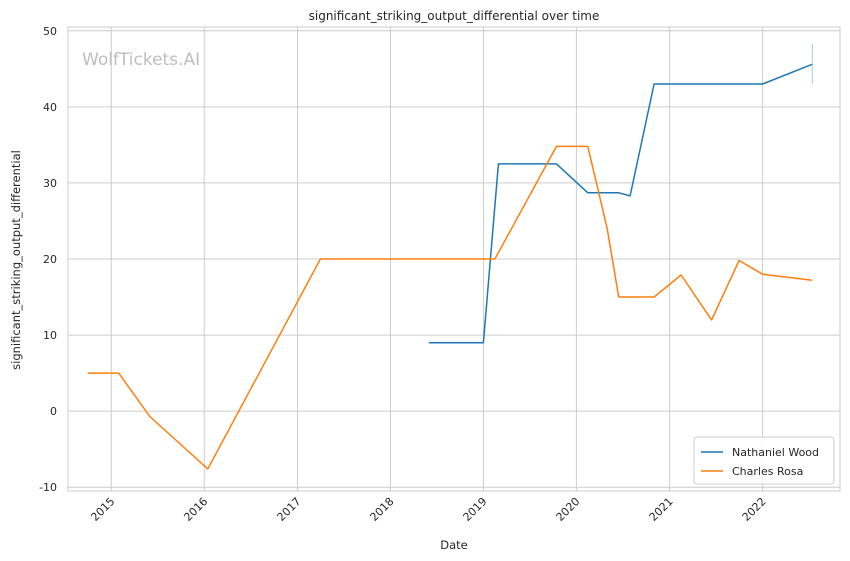 The width and height of the screenshot is (850, 561). Describe the element at coordinates (454, 545) in the screenshot. I see `x-axis-label: Date` at that location.